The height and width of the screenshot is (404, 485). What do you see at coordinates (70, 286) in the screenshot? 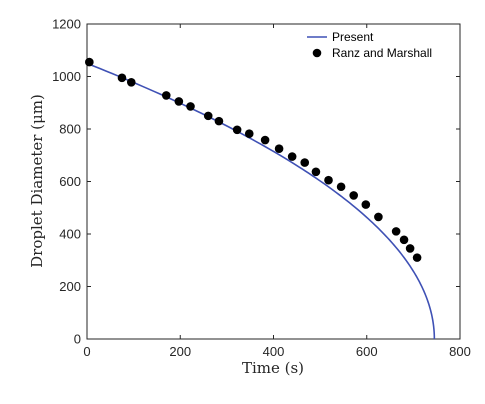
I see `y-tick-label: 200` at bounding box center [70, 286].